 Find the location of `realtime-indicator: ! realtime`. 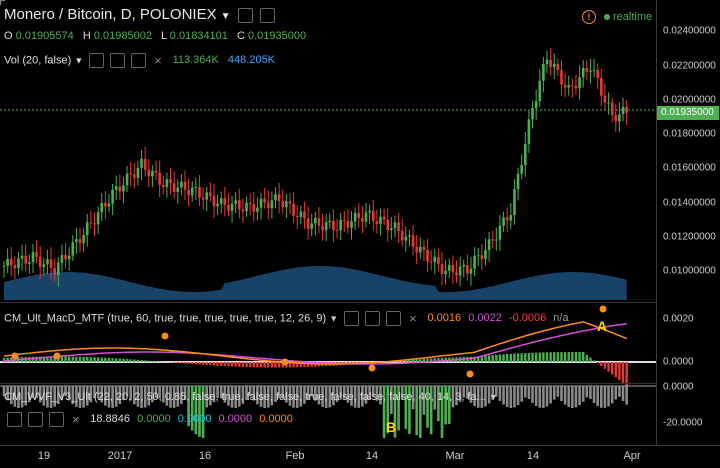

realtime-indicator: ! realtime is located at coordinates (617, 17).